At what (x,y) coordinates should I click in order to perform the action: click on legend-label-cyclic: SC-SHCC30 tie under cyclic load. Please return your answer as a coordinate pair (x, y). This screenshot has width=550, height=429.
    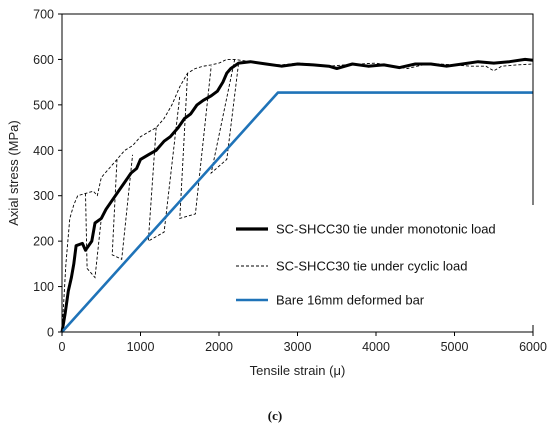
    Looking at the image, I should click on (371, 266).